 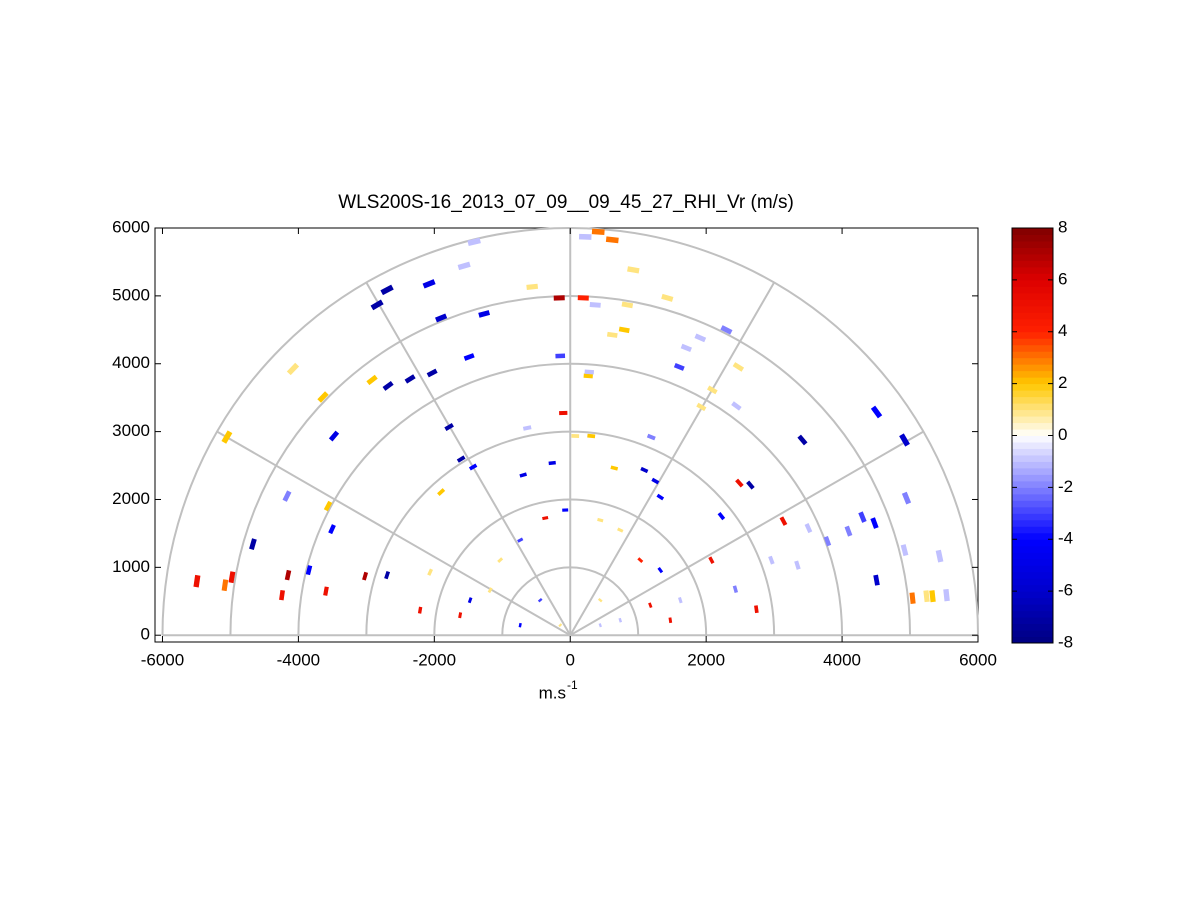 What do you see at coordinates (298, 659) in the screenshot?
I see `x-tick-label: -4000` at bounding box center [298, 659].